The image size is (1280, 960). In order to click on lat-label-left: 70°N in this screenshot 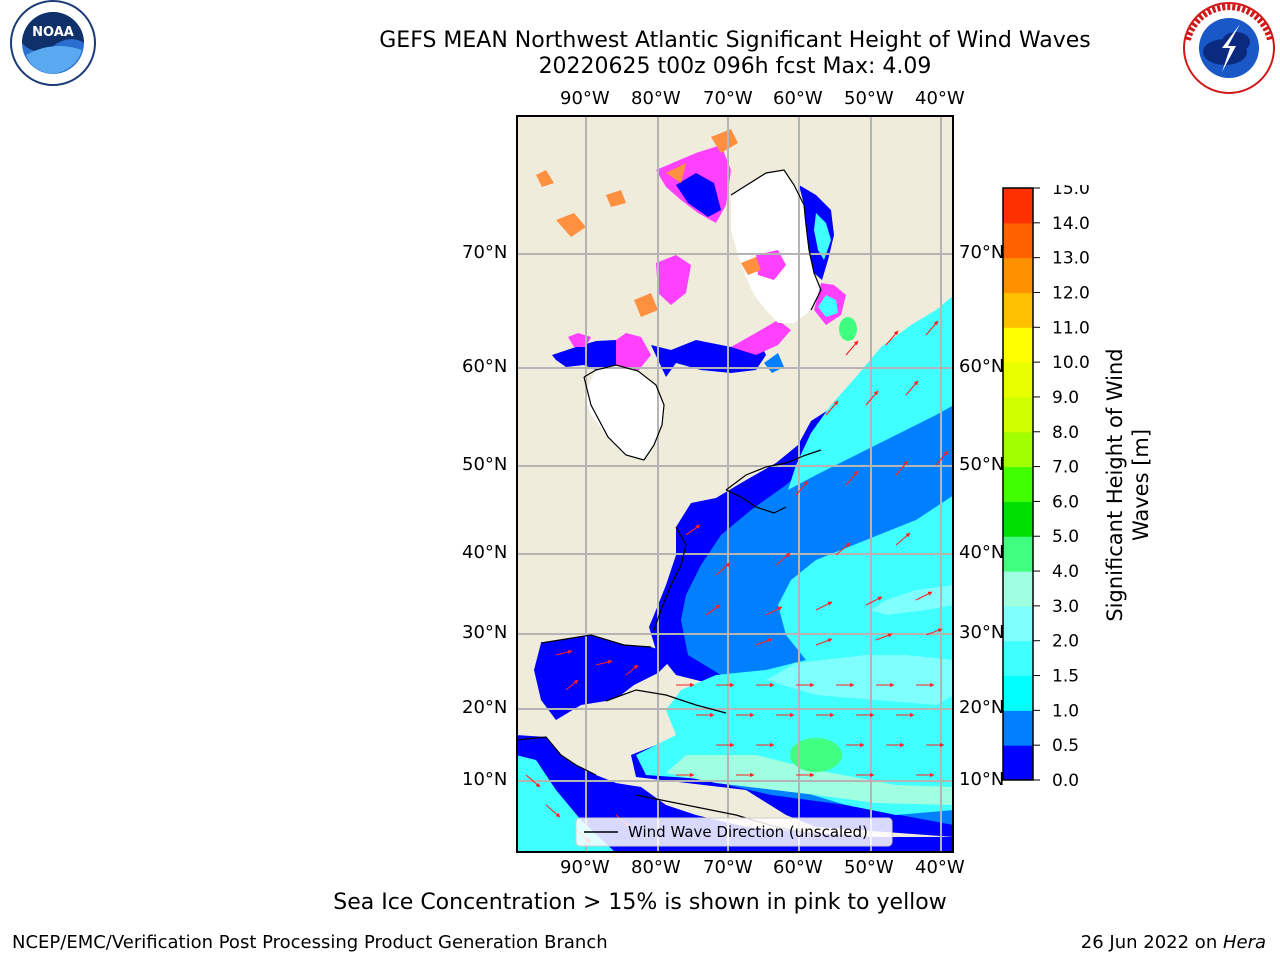, I will do `click(485, 252)`.